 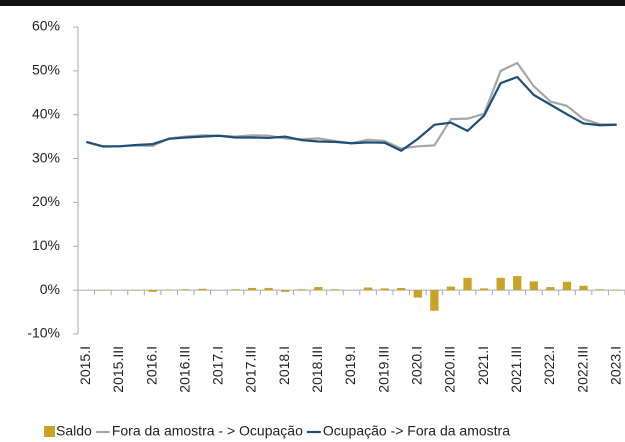 I want to click on x-tick-label: 2016.I, so click(x=151, y=365).